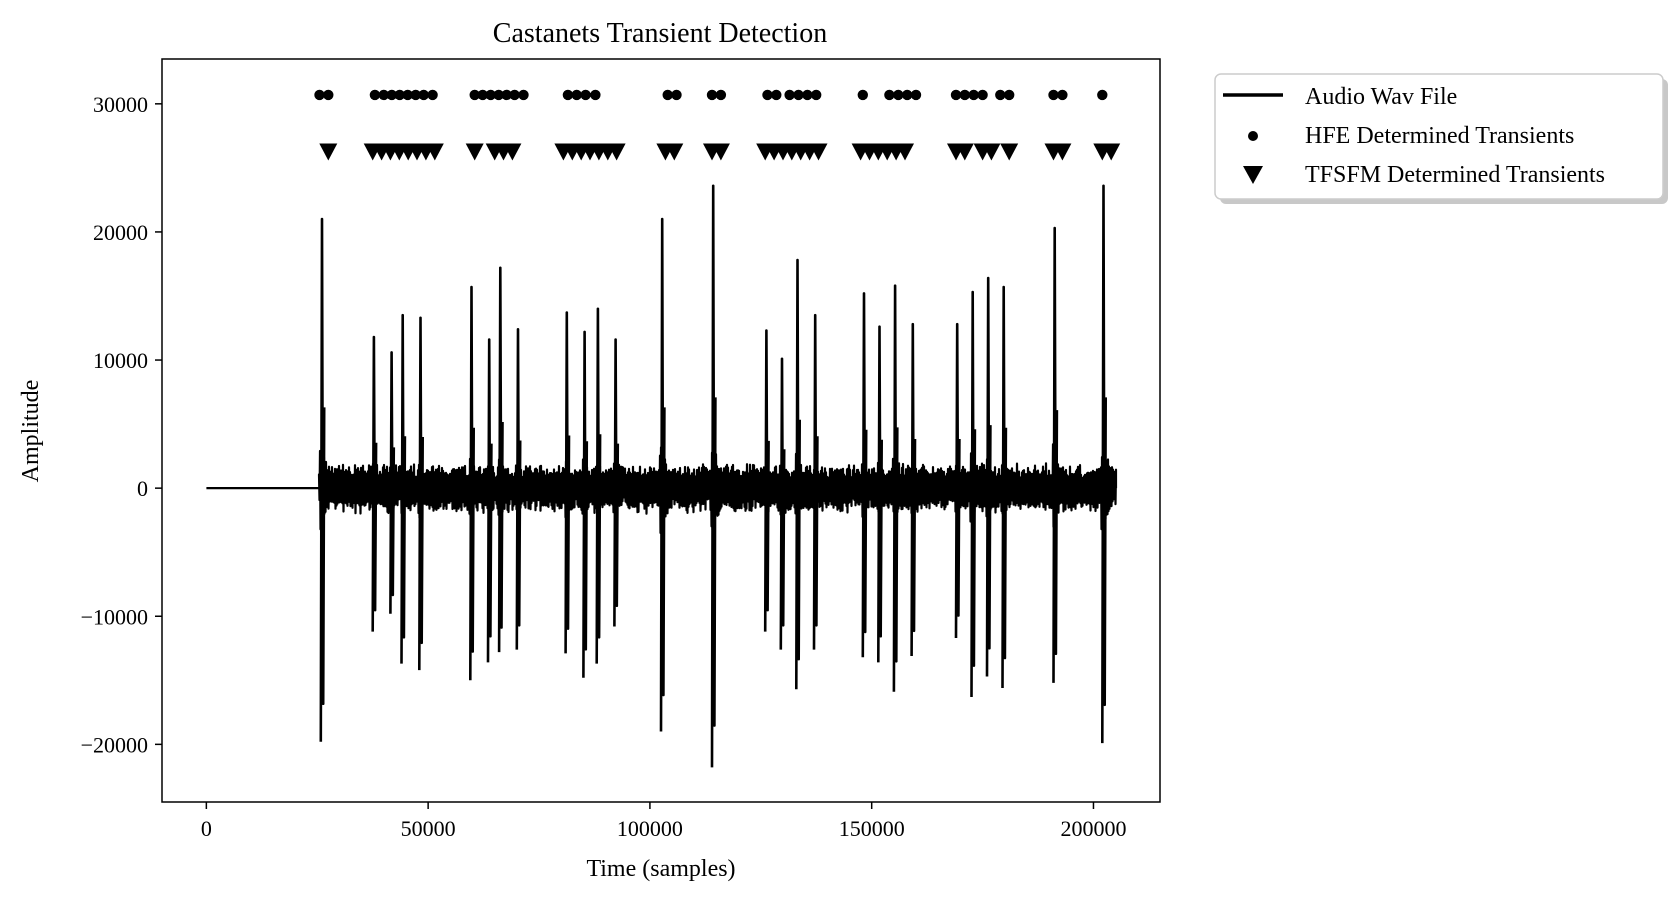 The width and height of the screenshot is (1674, 899). I want to click on legend-triangle-marker, so click(1253, 175).